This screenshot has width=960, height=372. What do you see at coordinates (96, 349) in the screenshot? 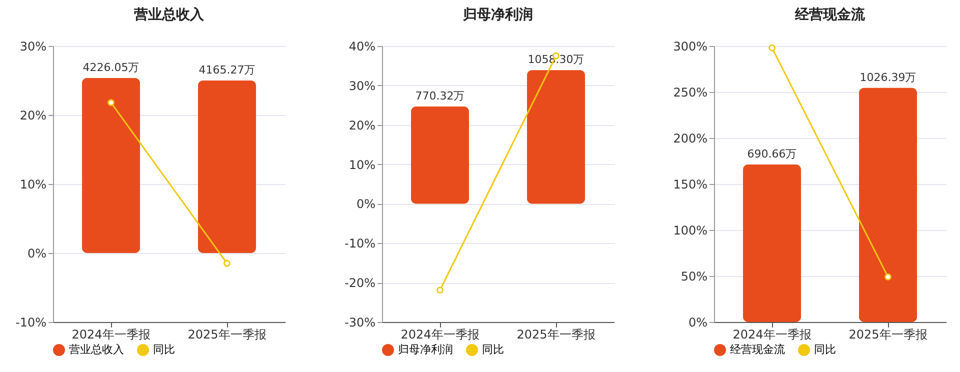
I see `legend-label: 营业总收入` at bounding box center [96, 349].